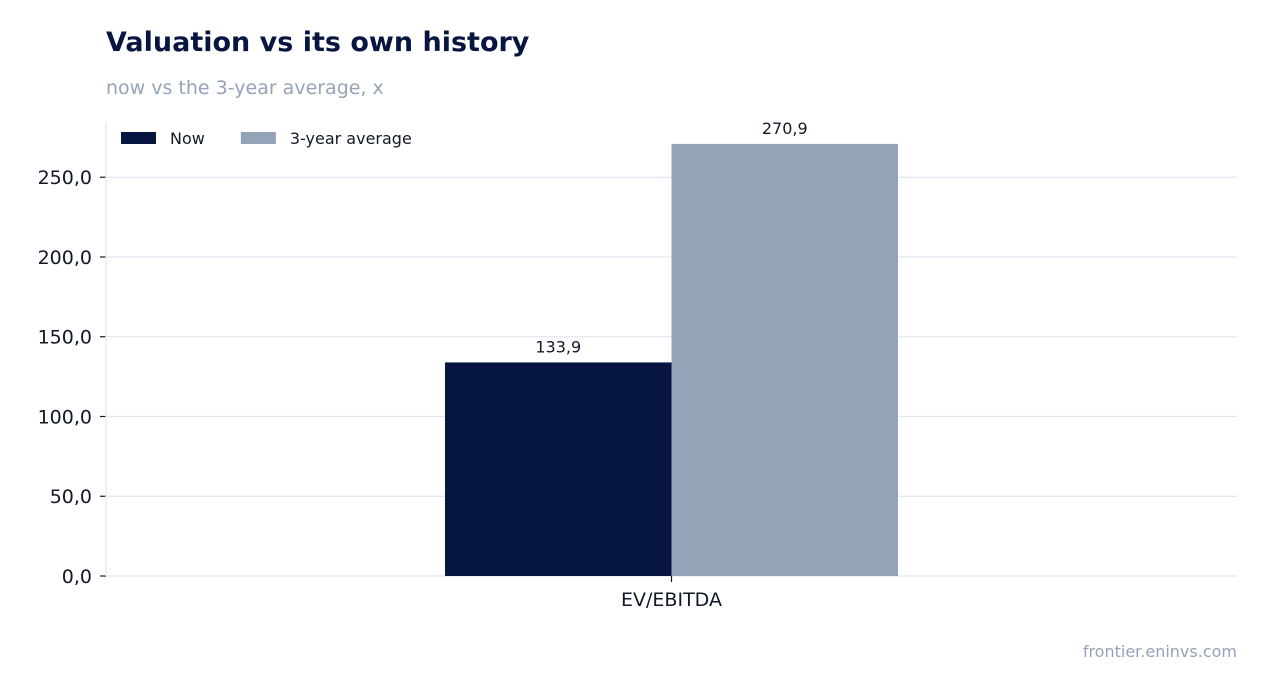  Describe the element at coordinates (65, 178) in the screenshot. I see `y-tick-label: 250,0` at that location.